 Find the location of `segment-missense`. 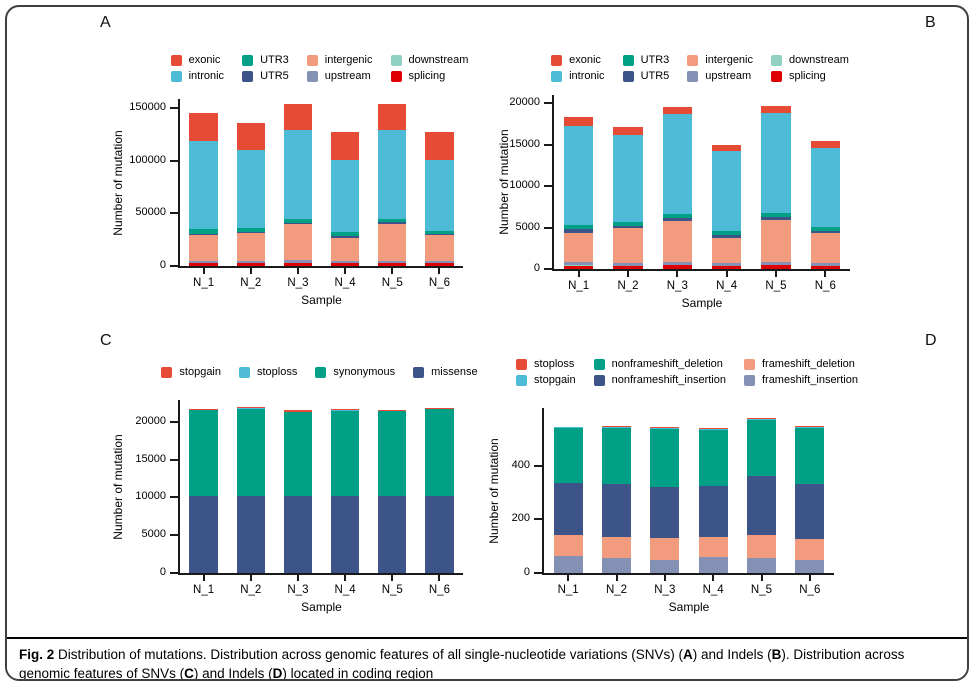

segment-missense is located at coordinates (298, 534).